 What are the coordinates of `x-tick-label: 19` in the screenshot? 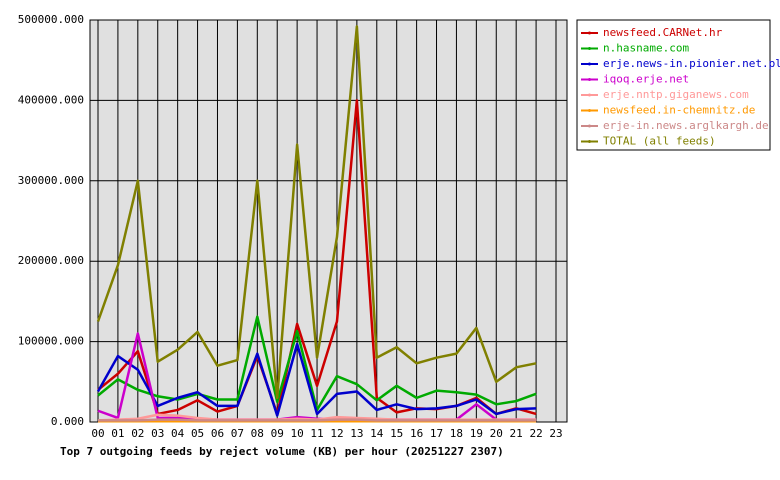 It's located at (476, 433).